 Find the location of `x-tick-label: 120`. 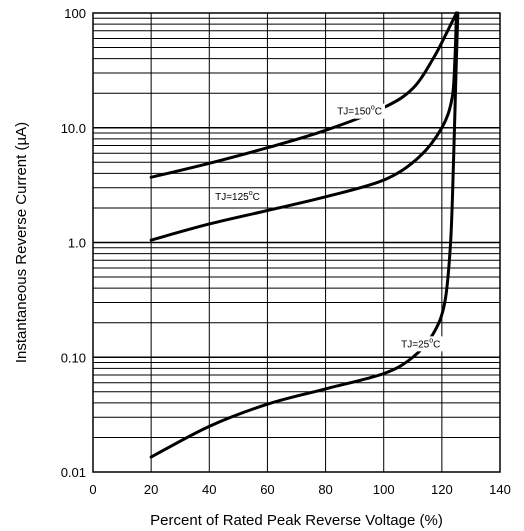

x-tick-label: 120 is located at coordinates (442, 489).